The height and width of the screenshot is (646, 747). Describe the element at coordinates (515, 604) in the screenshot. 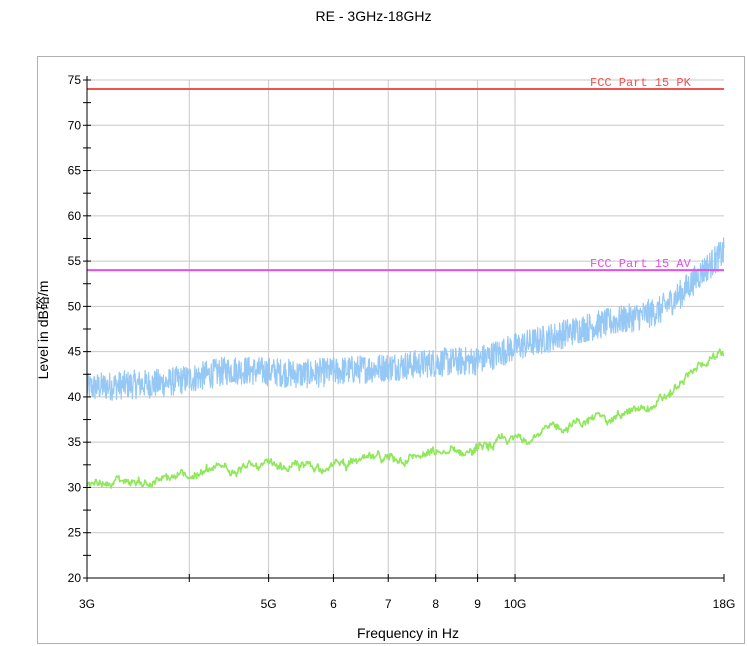

I see `x-tick-label: 10G` at that location.